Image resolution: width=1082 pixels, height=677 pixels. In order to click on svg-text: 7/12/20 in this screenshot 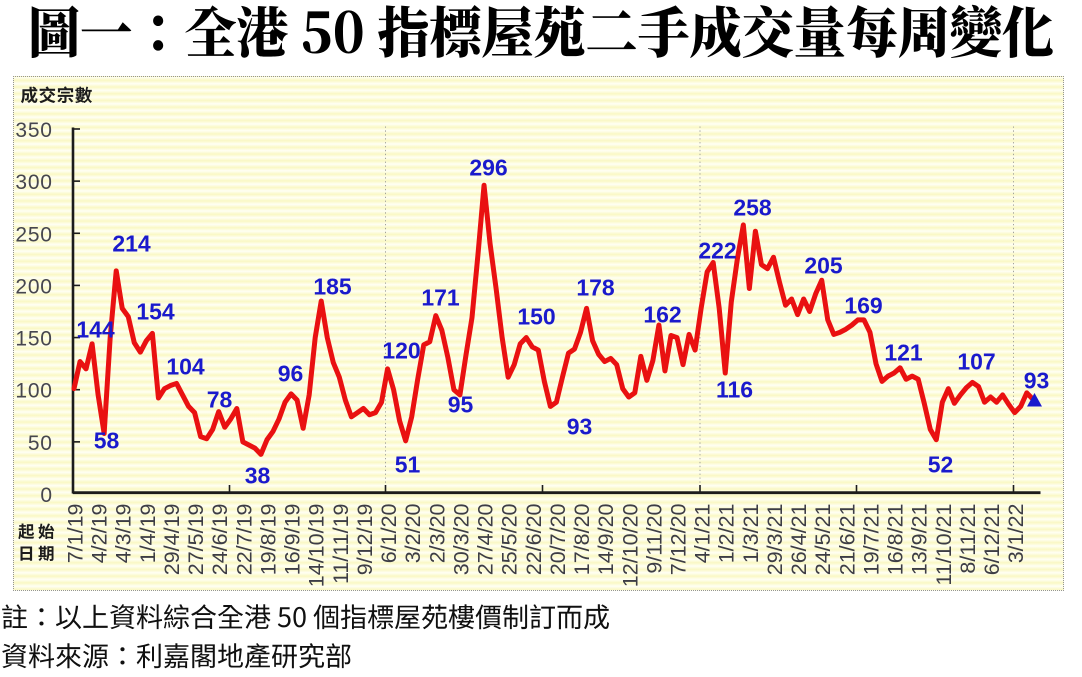, I will do `click(678, 539)`.